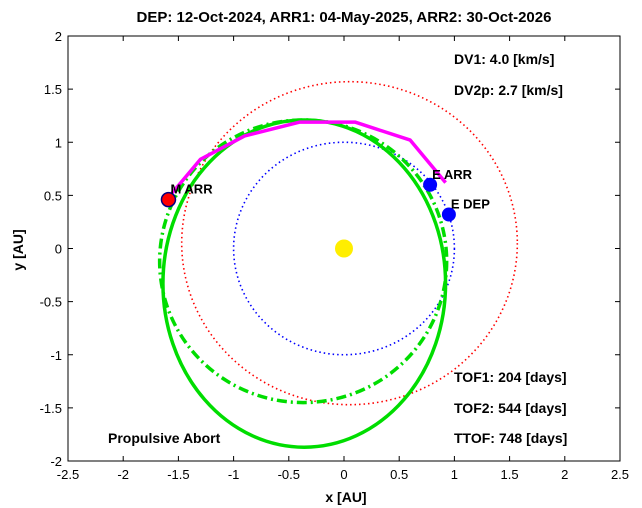  Describe the element at coordinates (68, 474) in the screenshot. I see `x-tick-label: -2.5` at that location.